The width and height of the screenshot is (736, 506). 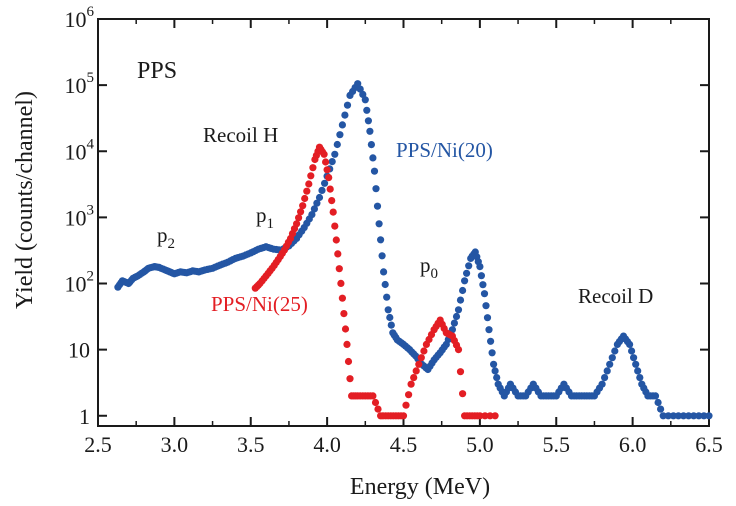 What do you see at coordinates (251, 444) in the screenshot?
I see `x-tick-label: 3.5` at bounding box center [251, 444].